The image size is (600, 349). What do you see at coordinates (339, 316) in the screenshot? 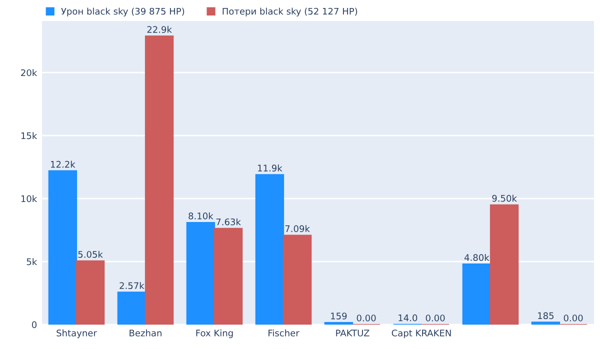
I see `data-label: 159` at bounding box center [339, 316].